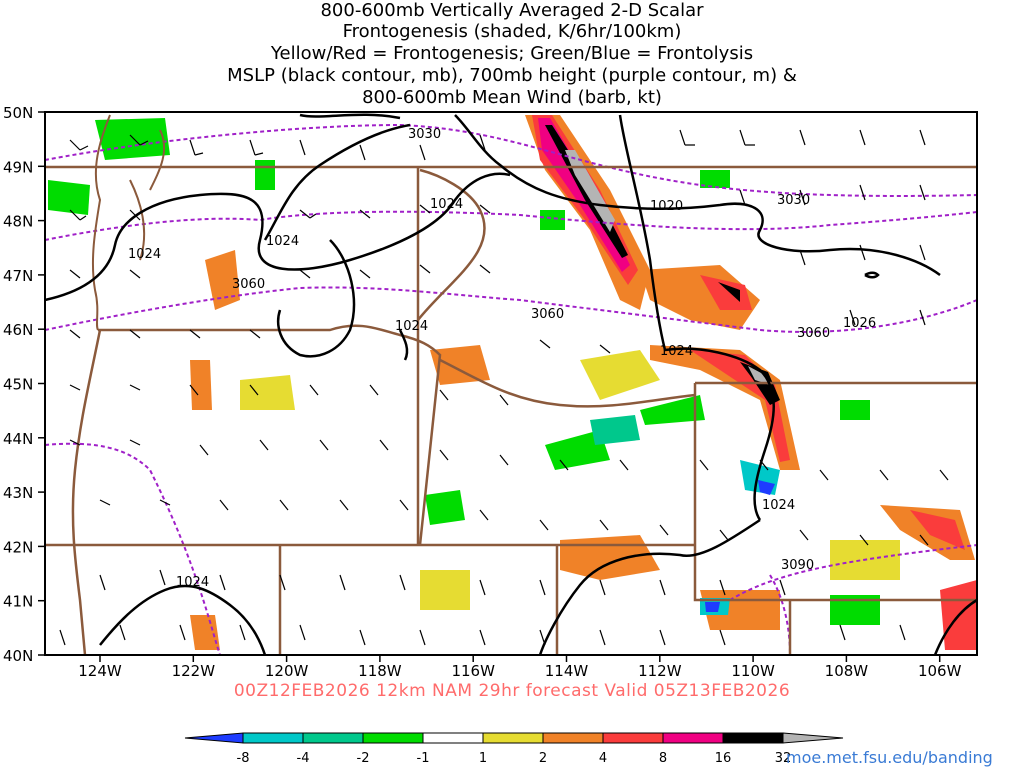 This screenshot has width=1024, height=768. Describe the element at coordinates (603, 758) in the screenshot. I see `colorbar-label: 4` at that location.